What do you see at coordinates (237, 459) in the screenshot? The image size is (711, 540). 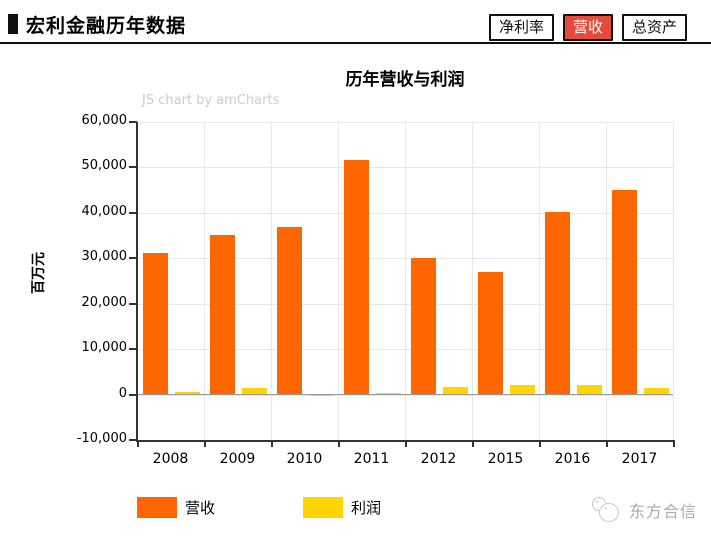 I see `x-axis-tick-label: 2009` at bounding box center [237, 459].